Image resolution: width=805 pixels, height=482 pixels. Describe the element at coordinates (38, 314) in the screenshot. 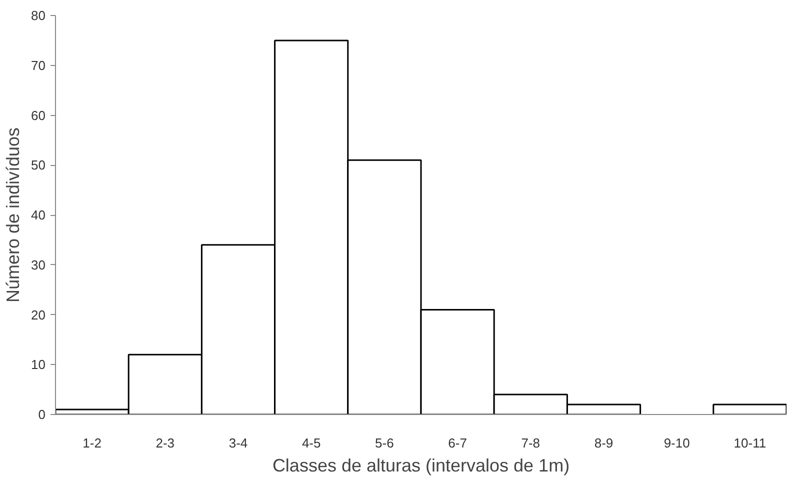

I see `y-tick-label: 20` at that location.